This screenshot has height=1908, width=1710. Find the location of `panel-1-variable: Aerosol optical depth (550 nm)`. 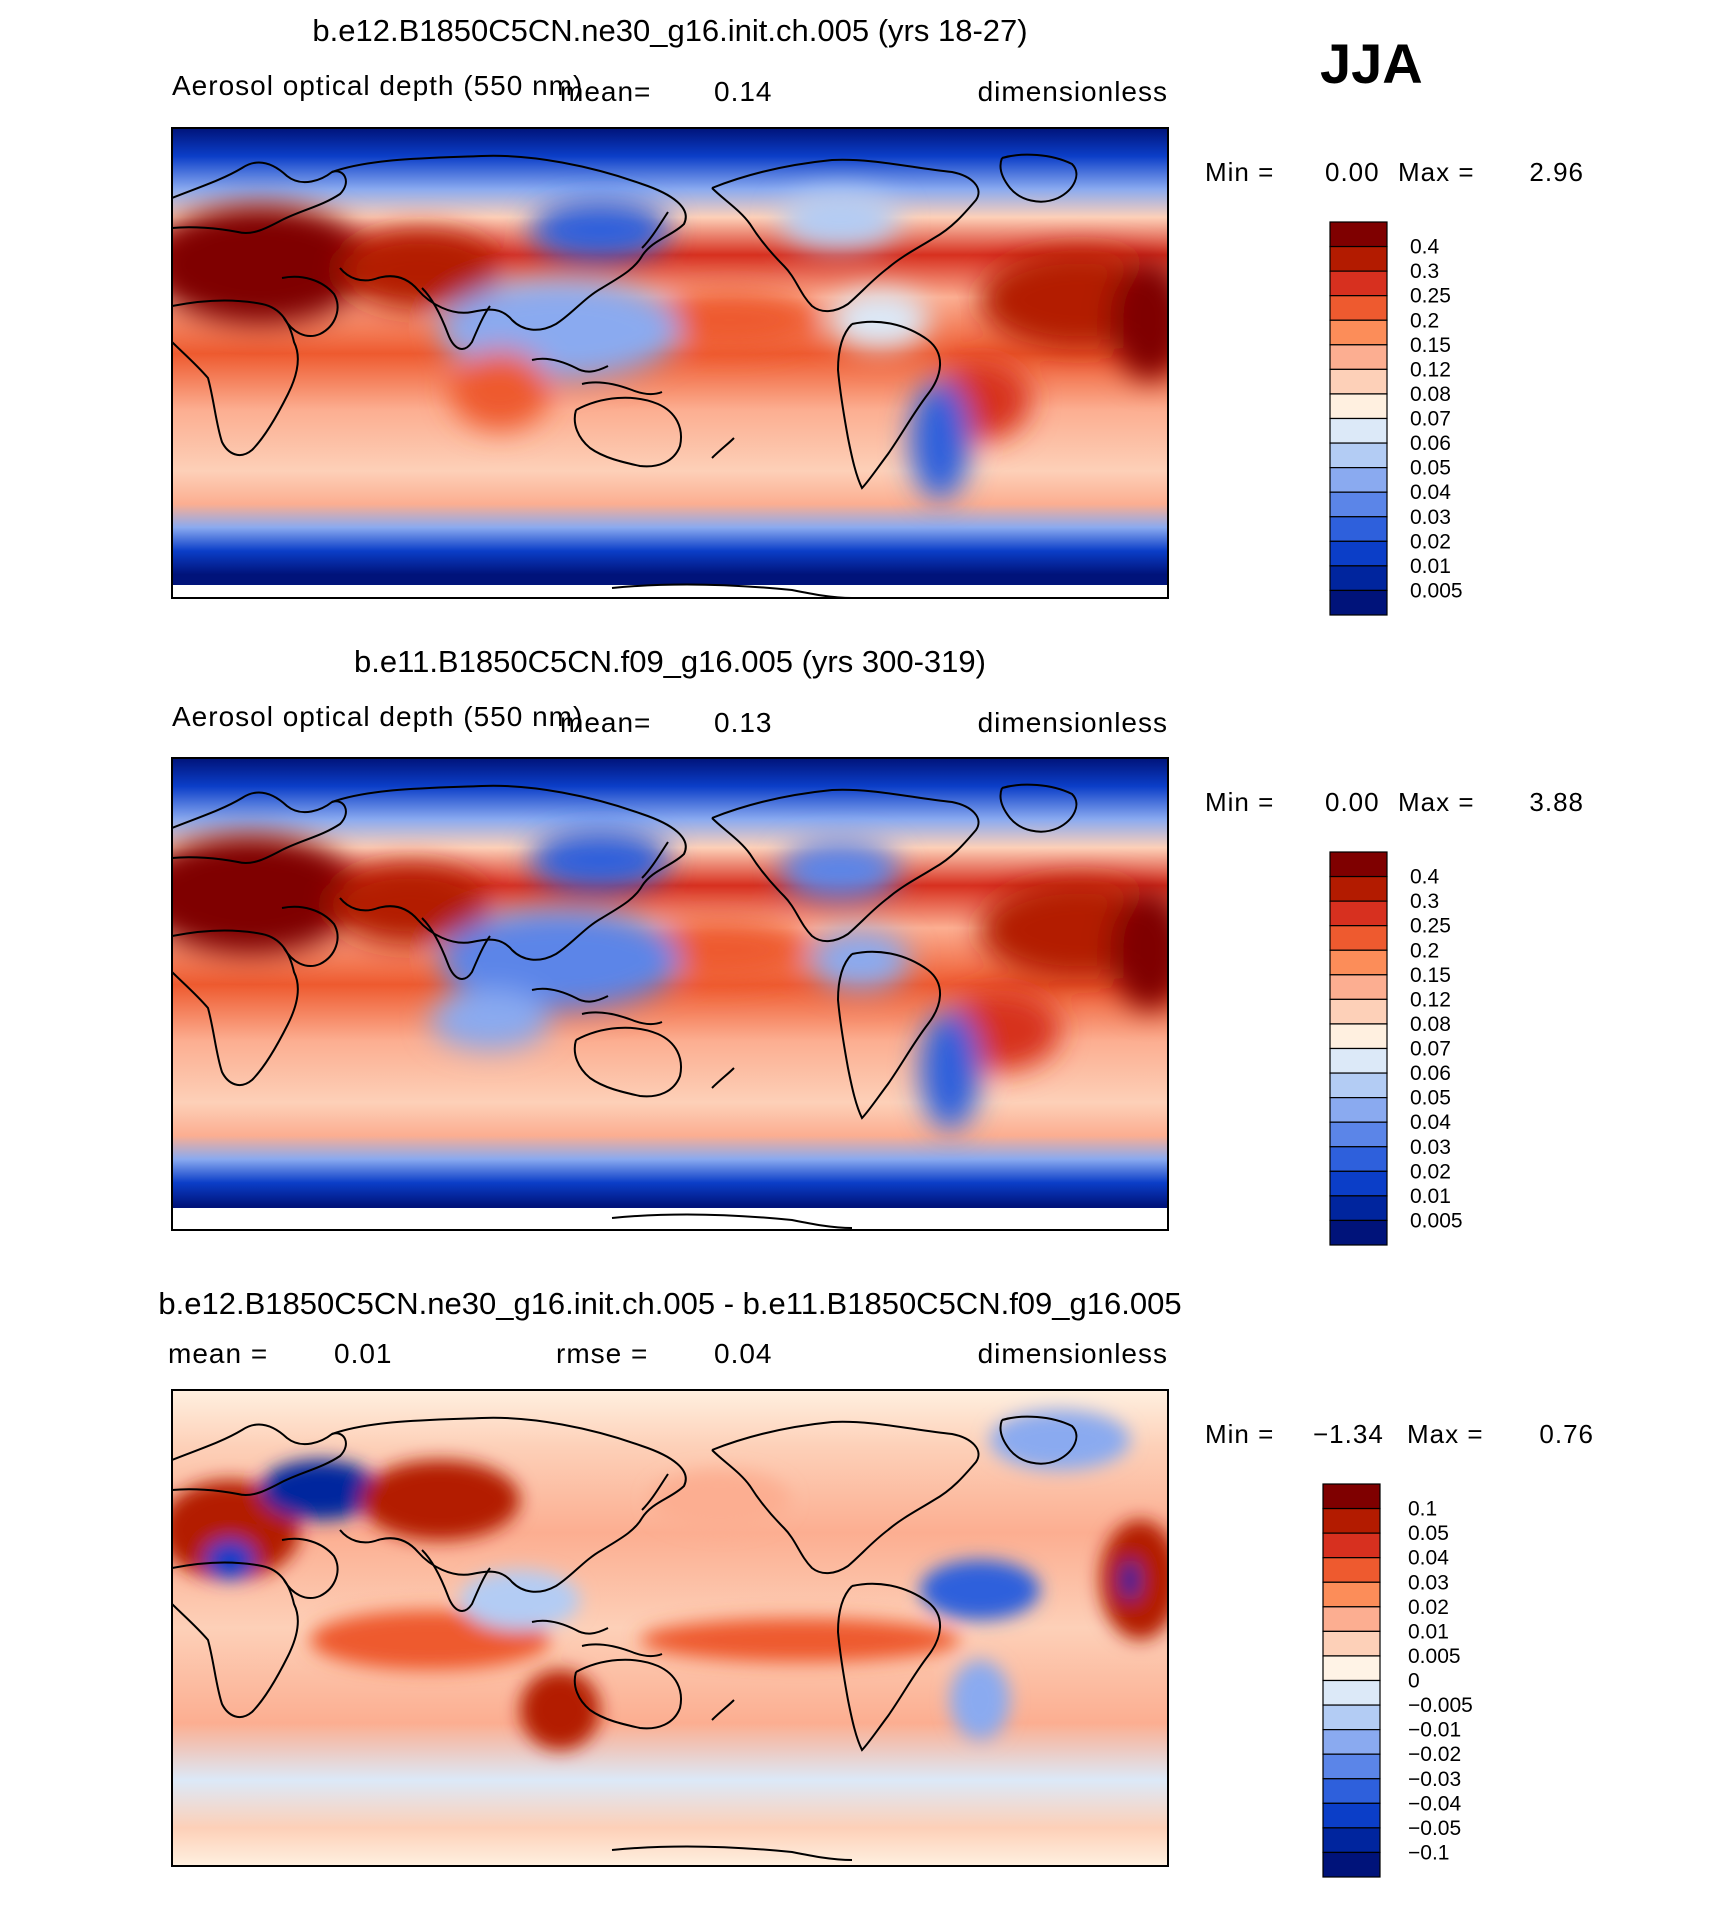

panel-1-variable: Aerosol optical depth (550 nm) is located at coordinates (377, 85).